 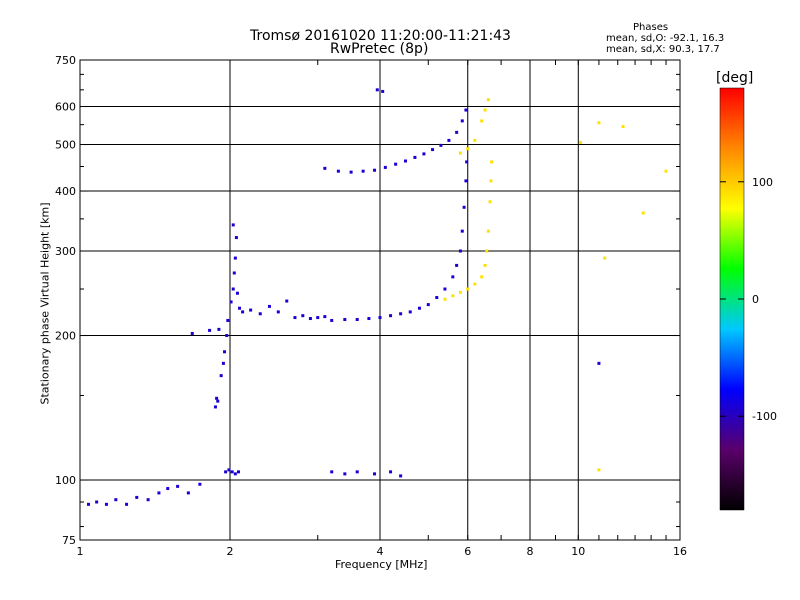 I want to click on colorbar-unit: [deg], so click(x=735, y=78).